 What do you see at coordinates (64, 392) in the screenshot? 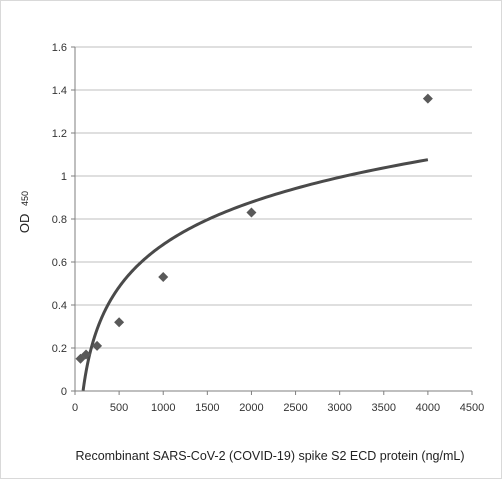
I see `y-tick-label: 0` at bounding box center [64, 392].